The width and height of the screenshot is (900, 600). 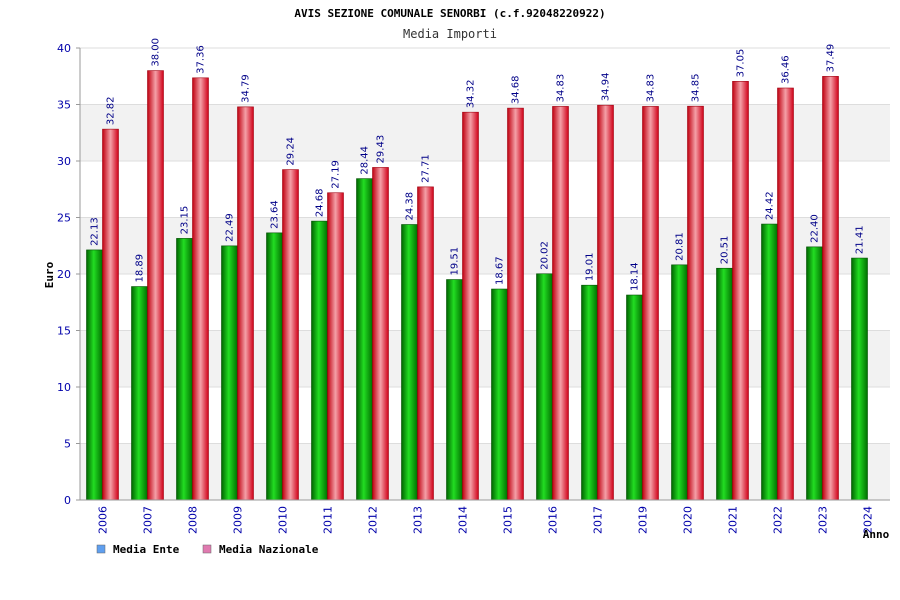 What do you see at coordinates (336, 174) in the screenshot?
I see `data-label: 27.19` at bounding box center [336, 174].